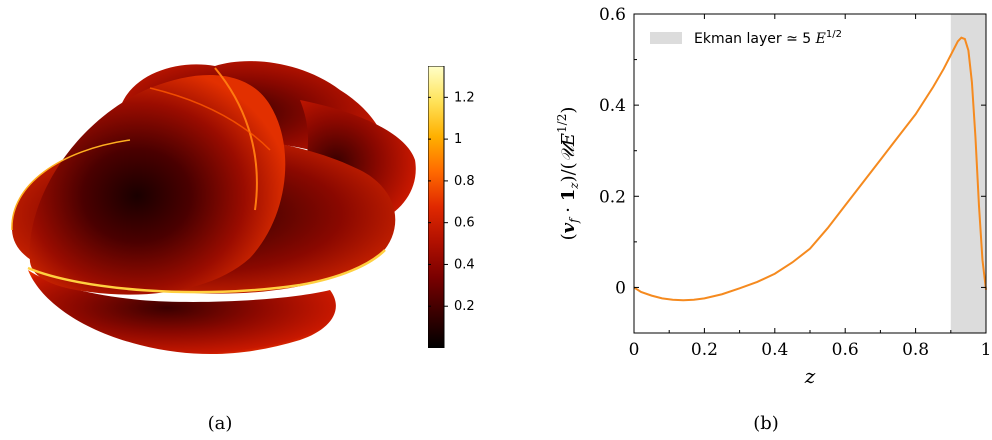  I want to click on ekman-layer-shade, so click(968, 173).